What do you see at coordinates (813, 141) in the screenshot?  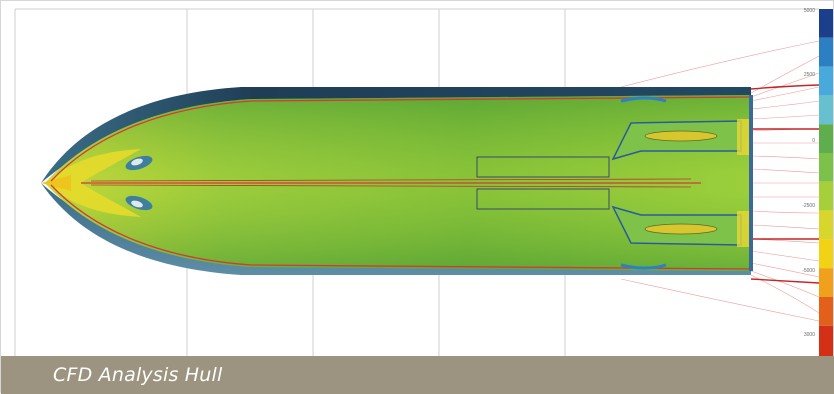 I see `colorbar-tick-label: 0` at bounding box center [813, 141].